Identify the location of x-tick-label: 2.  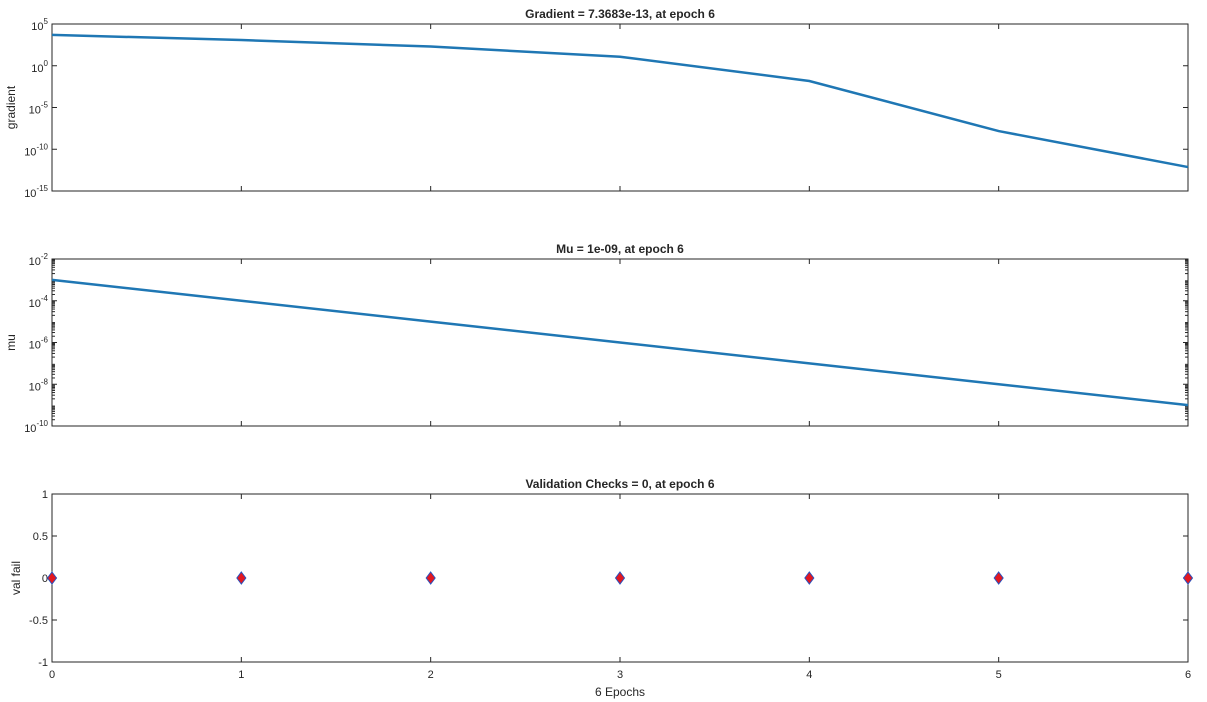
(431, 675).